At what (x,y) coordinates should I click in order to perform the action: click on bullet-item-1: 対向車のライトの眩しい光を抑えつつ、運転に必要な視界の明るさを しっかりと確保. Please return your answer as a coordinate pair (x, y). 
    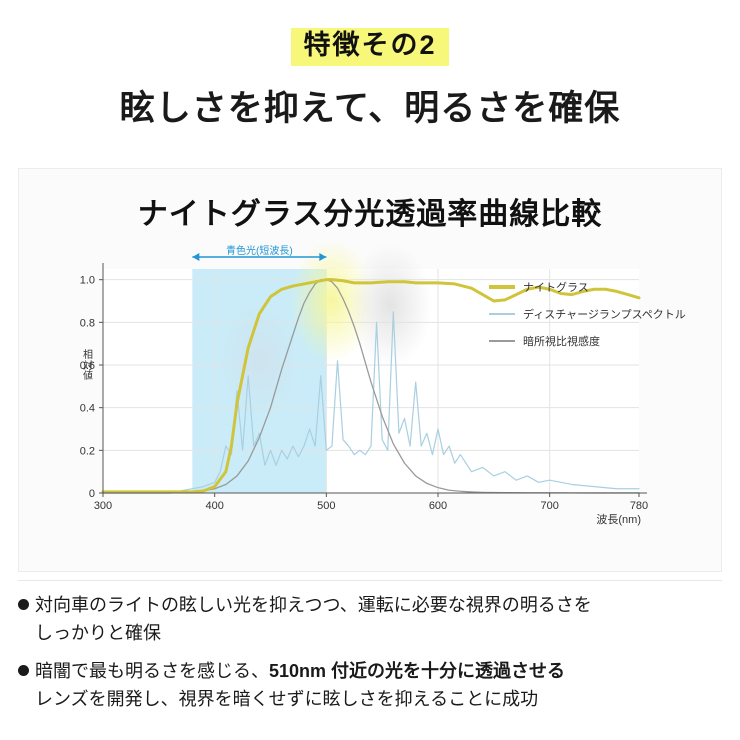
    Looking at the image, I should click on (370, 620).